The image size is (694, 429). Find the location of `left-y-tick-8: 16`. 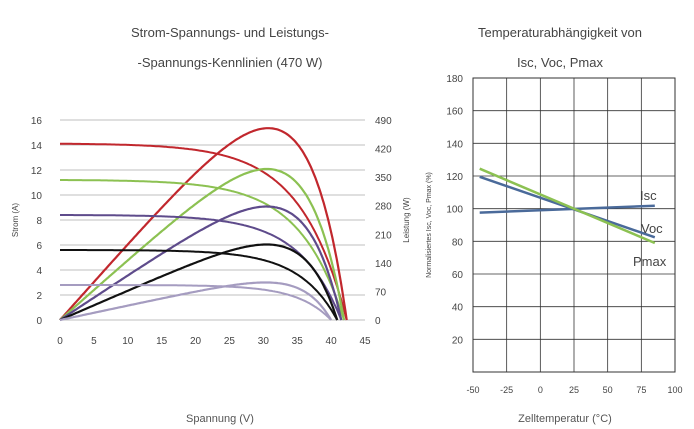

left-y-tick-8: 16 is located at coordinates (37, 121).